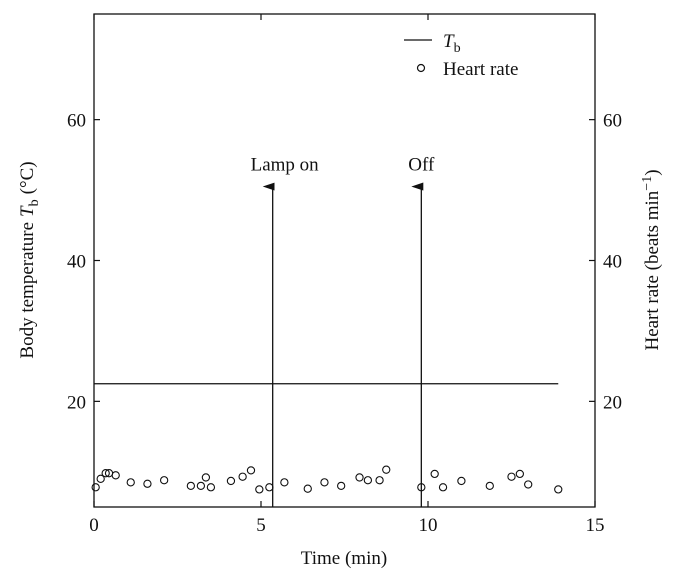 This screenshot has width=678, height=569. What do you see at coordinates (421, 68) in the screenshot?
I see `legend-heart-rate-marker` at bounding box center [421, 68].